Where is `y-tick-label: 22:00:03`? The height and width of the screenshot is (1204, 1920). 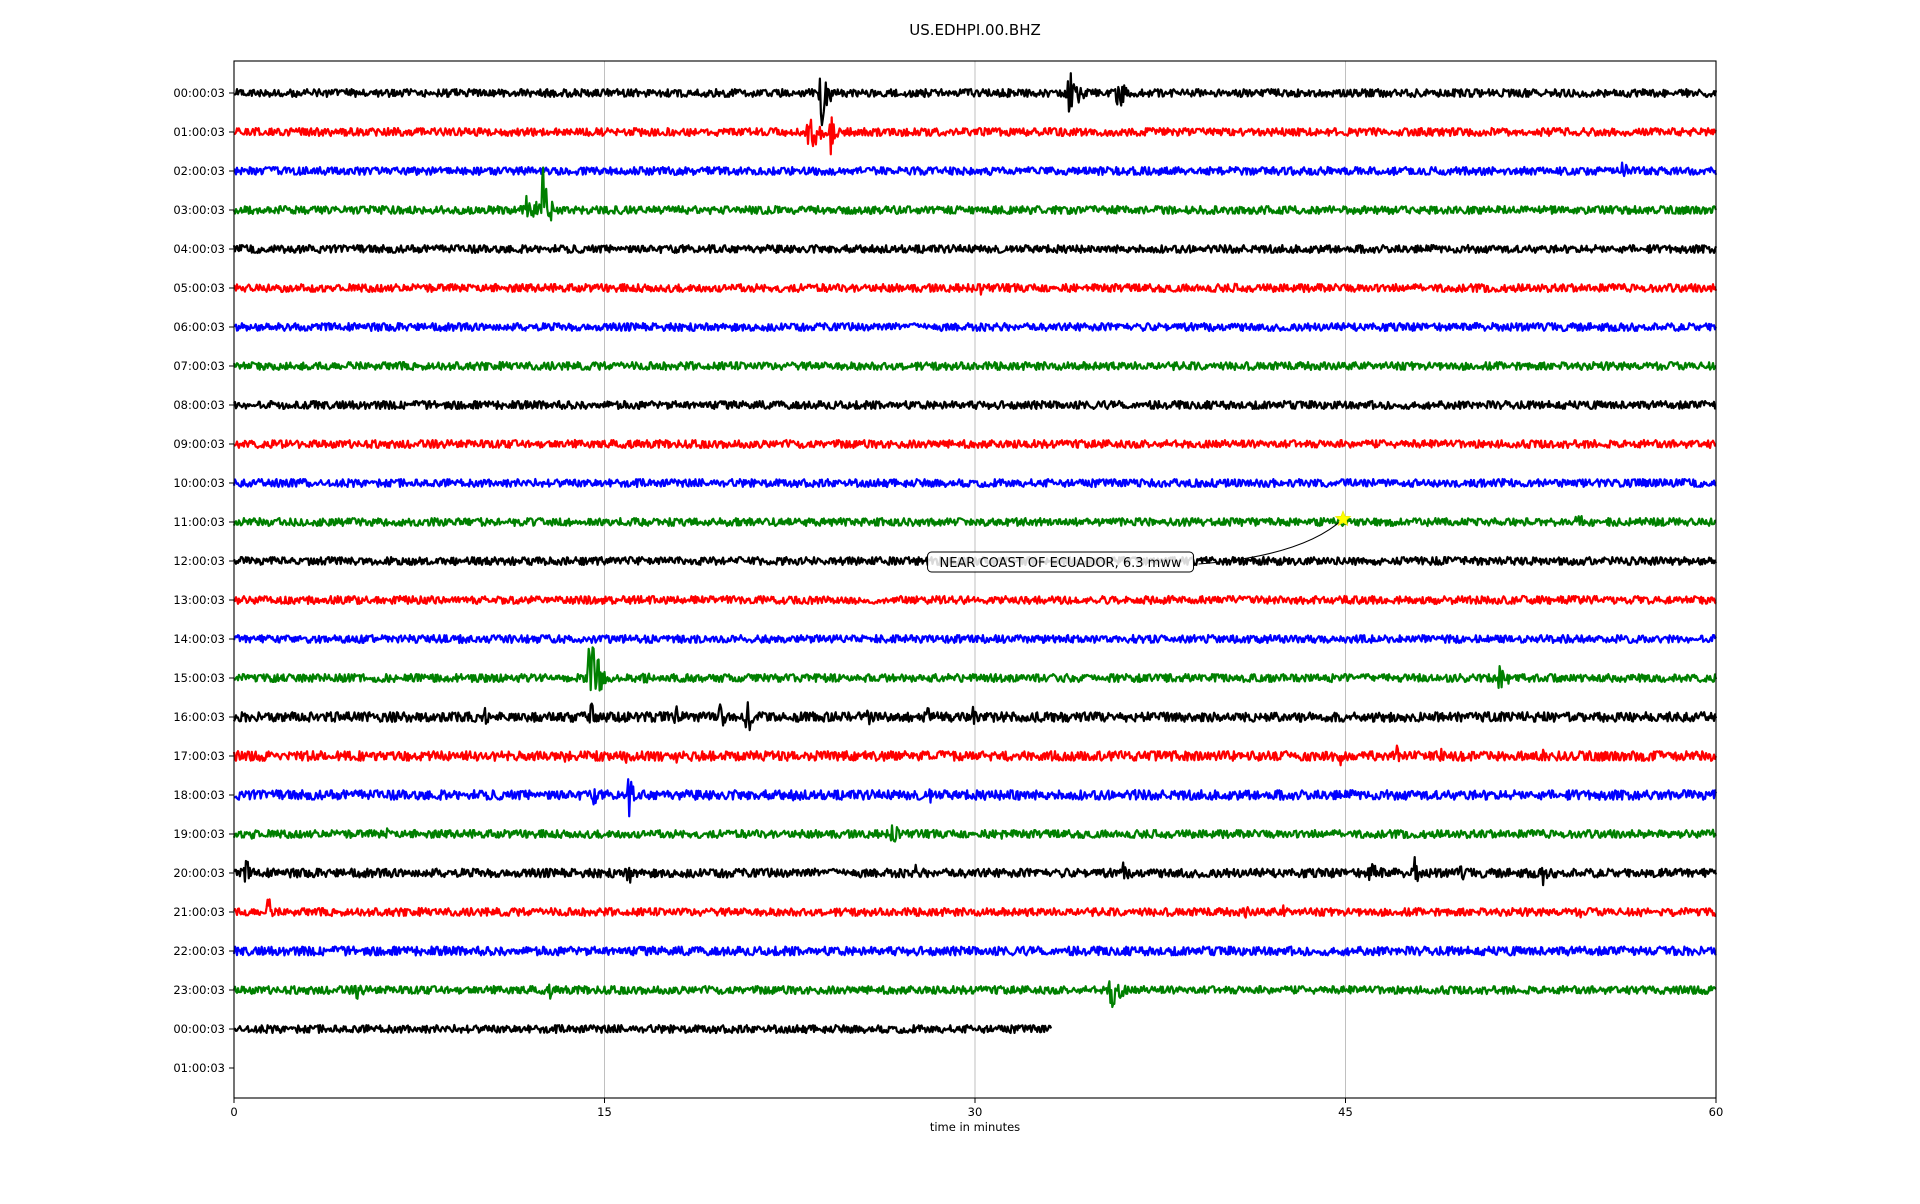
y-tick-label: 22:00:03 is located at coordinates (199, 951).